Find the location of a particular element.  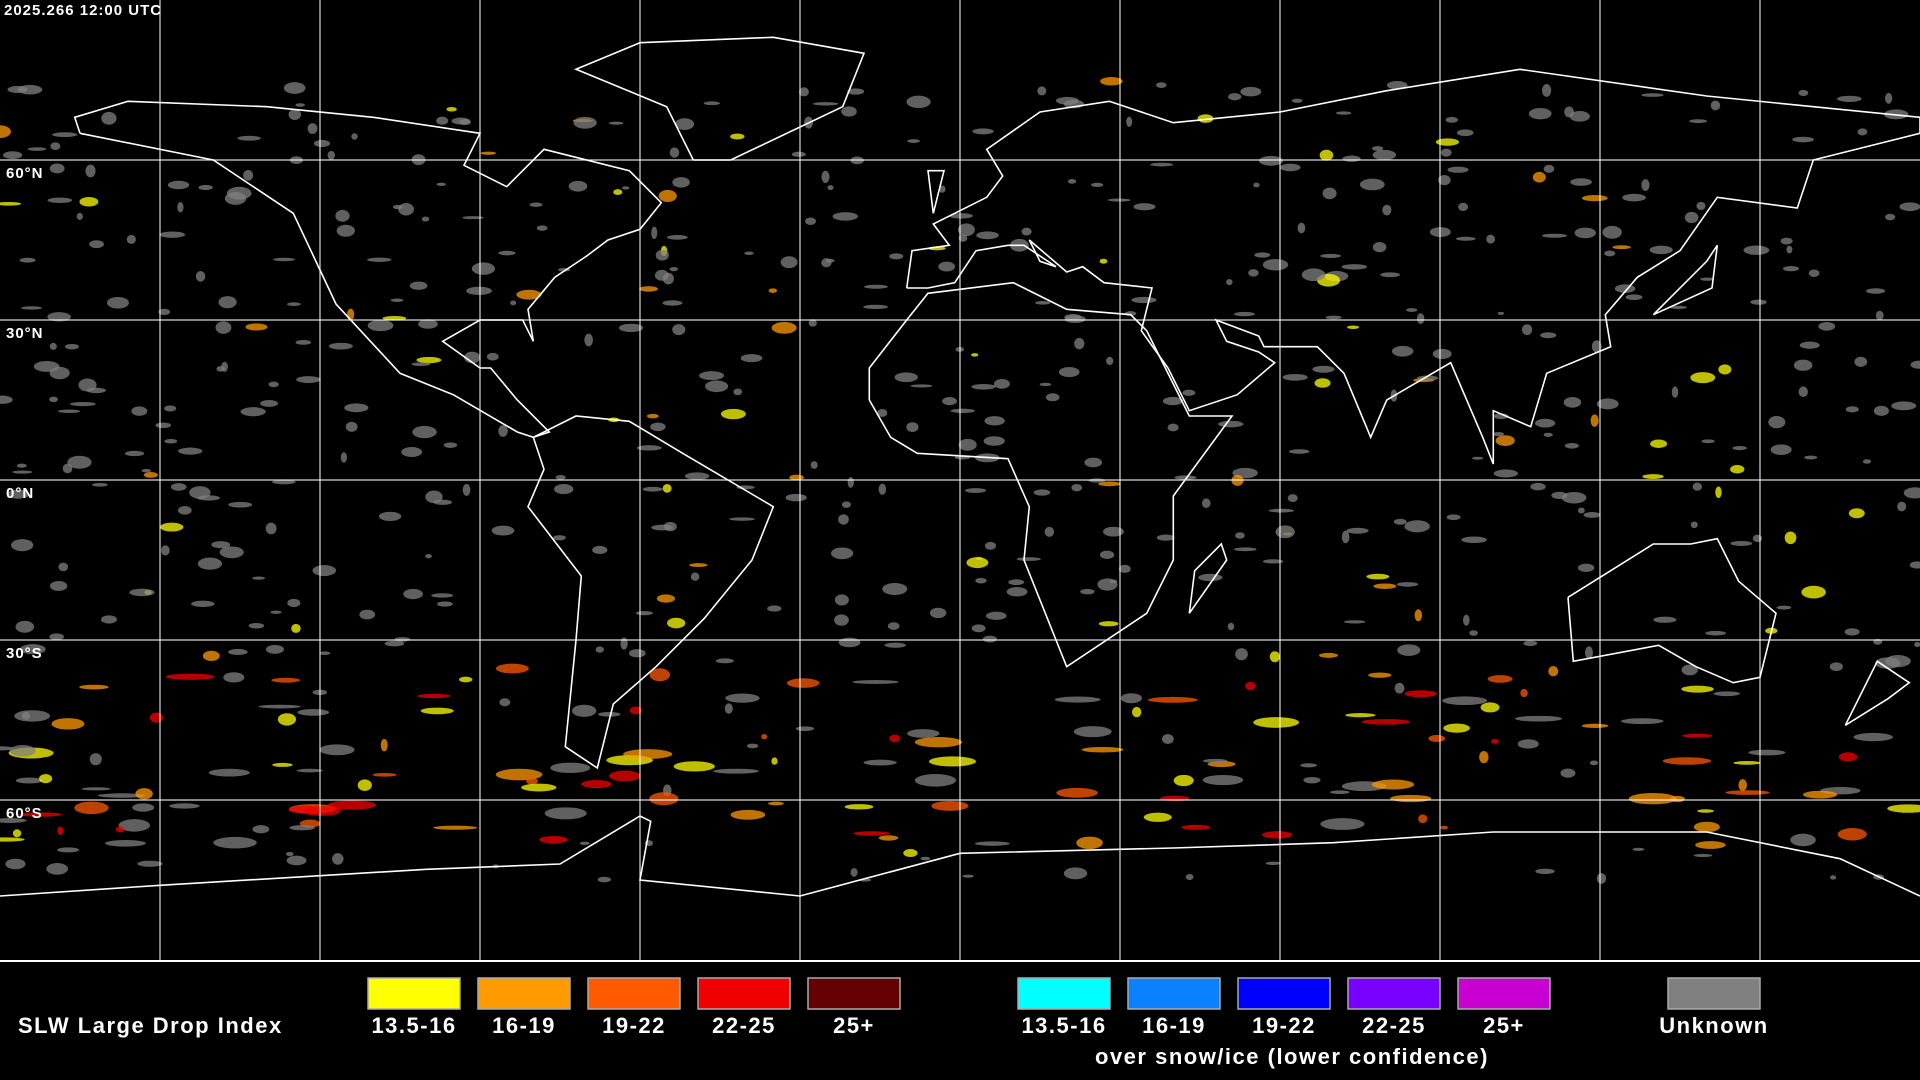

legend-label: 13.5-16 is located at coordinates (413, 1025).